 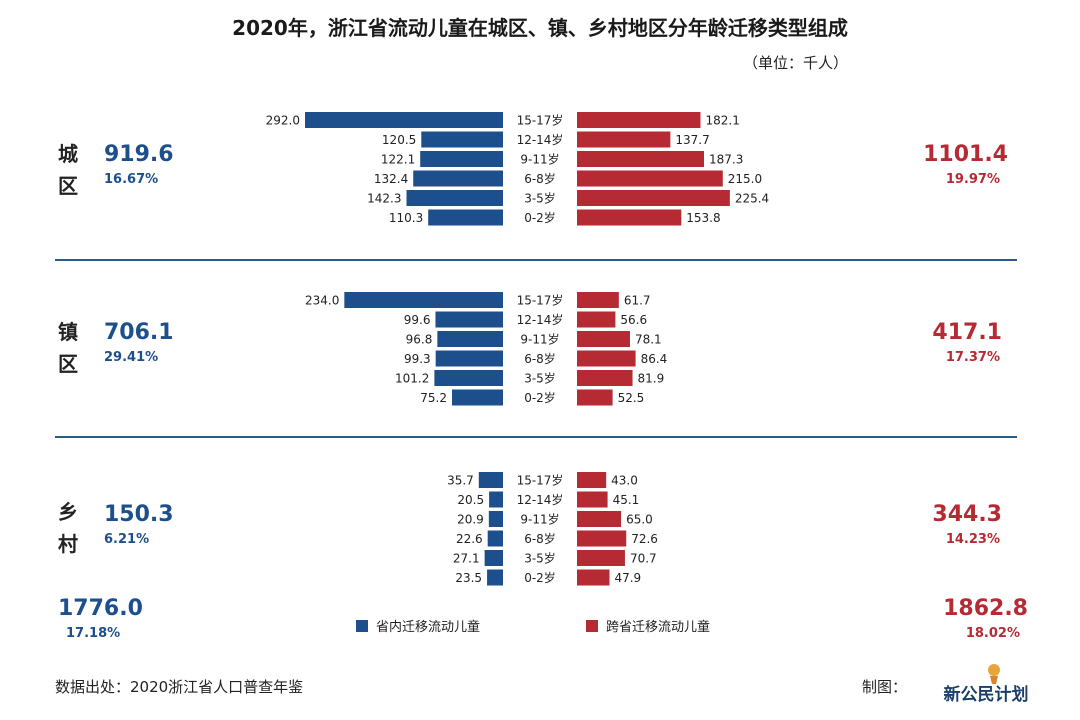 I want to click on legend-label-cross: 跨省迁移流动儿童, so click(x=658, y=627).